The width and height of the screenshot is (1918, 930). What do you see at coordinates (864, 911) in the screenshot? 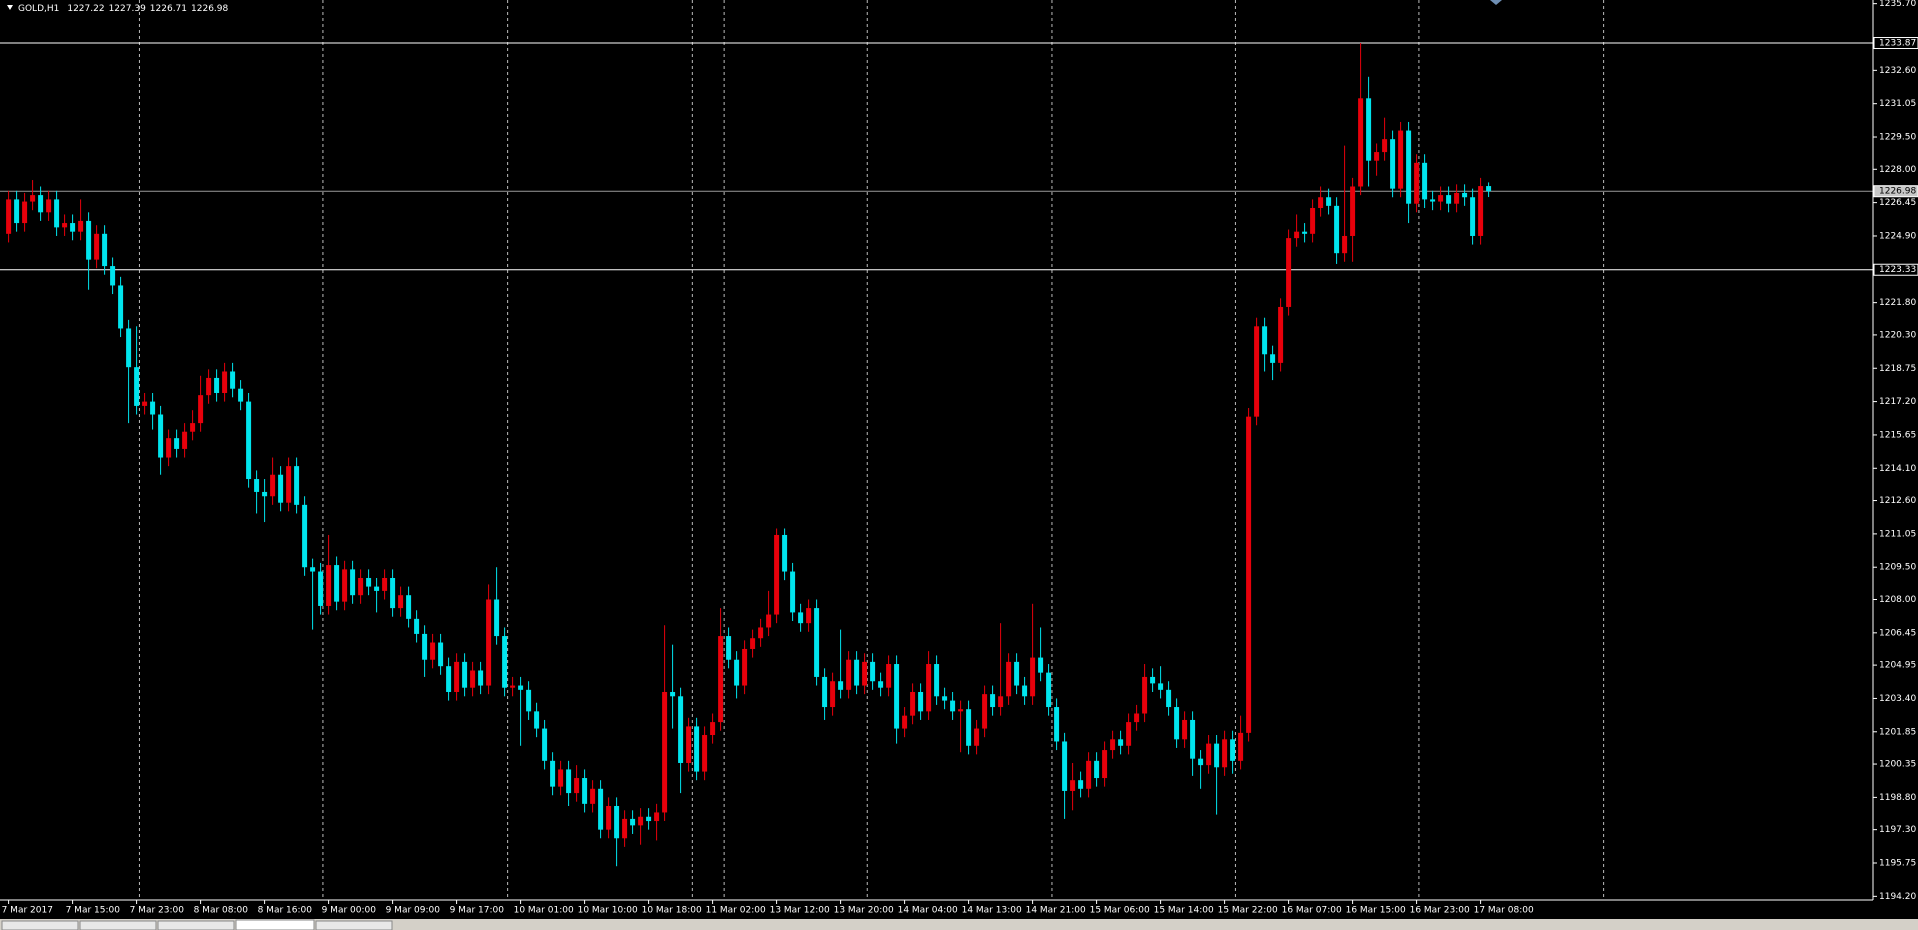
I see `x-tick-label: 13 Mar 20:00` at bounding box center [864, 911].